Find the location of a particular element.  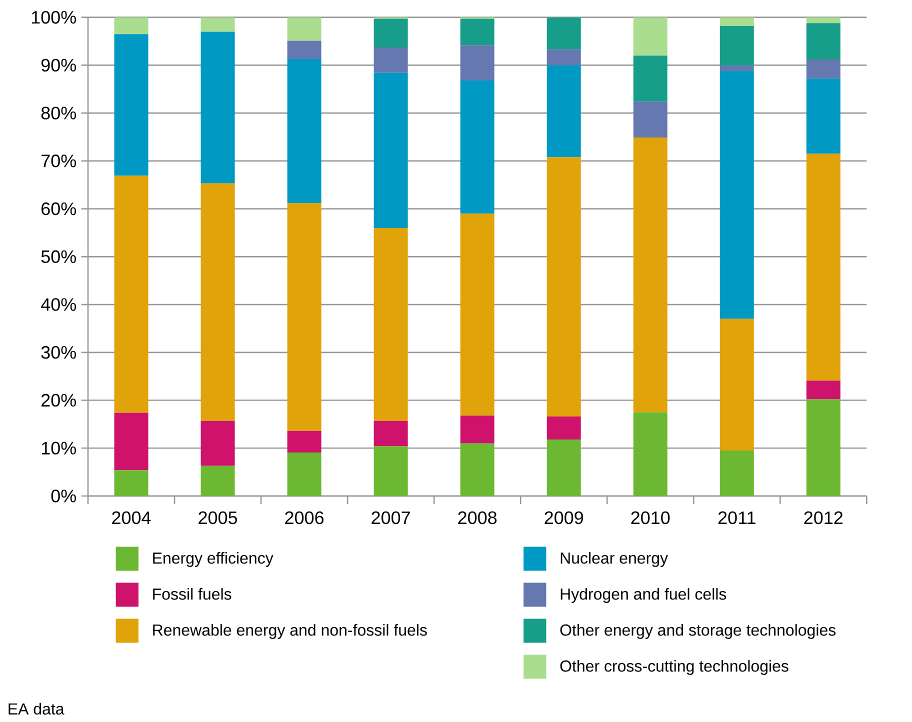

text: EA data is located at coordinates (36, 708).